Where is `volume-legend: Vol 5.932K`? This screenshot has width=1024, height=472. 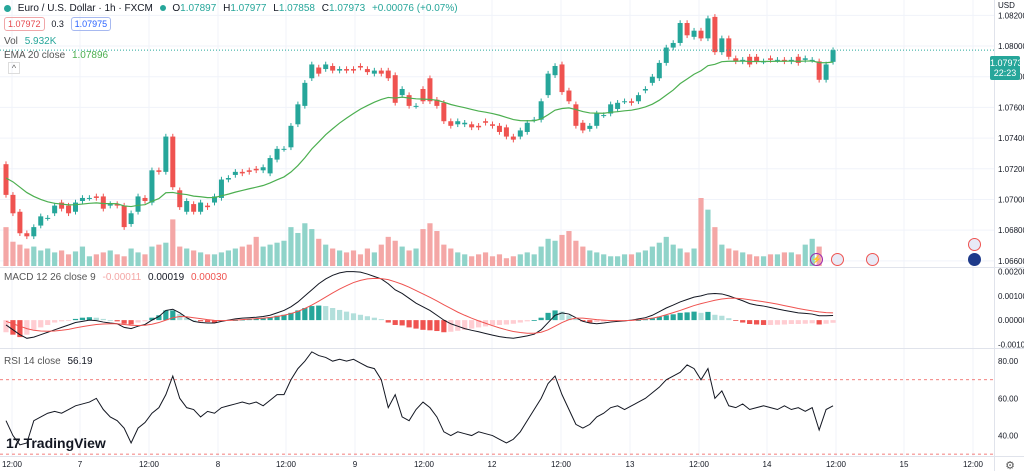 volume-legend: Vol 5.932K is located at coordinates (32, 41).